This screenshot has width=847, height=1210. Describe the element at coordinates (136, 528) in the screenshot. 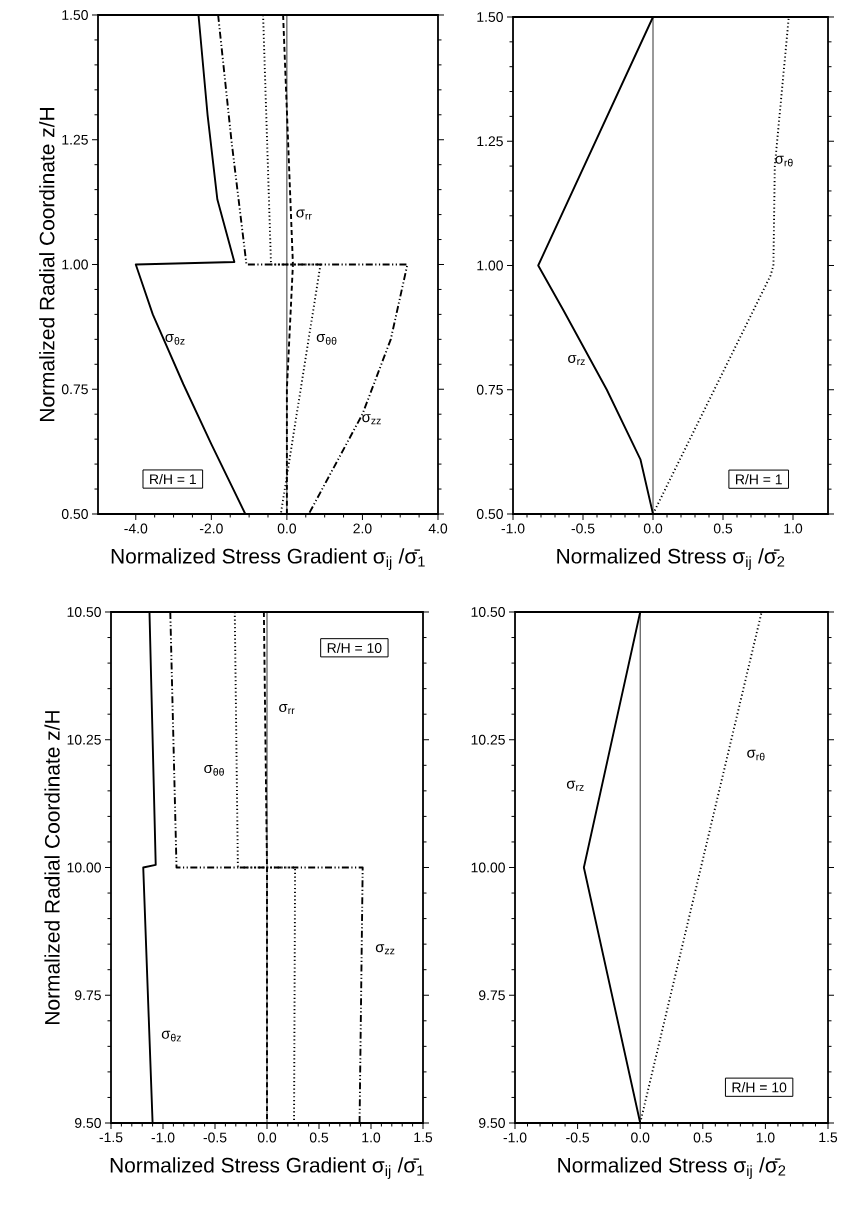

I see `x-tick-label: -4.0` at that location.